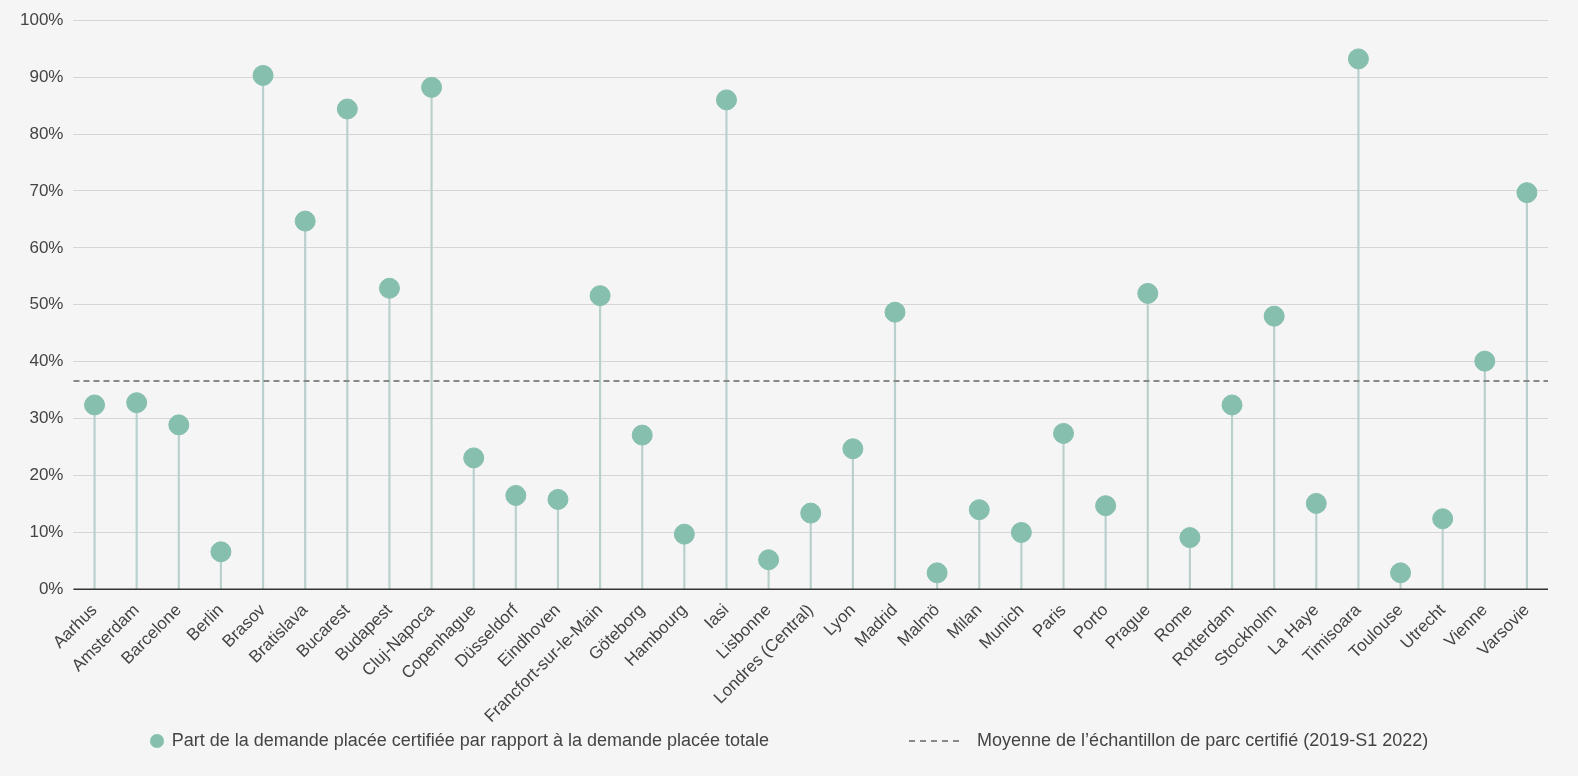 This screenshot has height=776, width=1578. What do you see at coordinates (46, 532) in the screenshot?
I see `y-tick-label: 10%` at bounding box center [46, 532].